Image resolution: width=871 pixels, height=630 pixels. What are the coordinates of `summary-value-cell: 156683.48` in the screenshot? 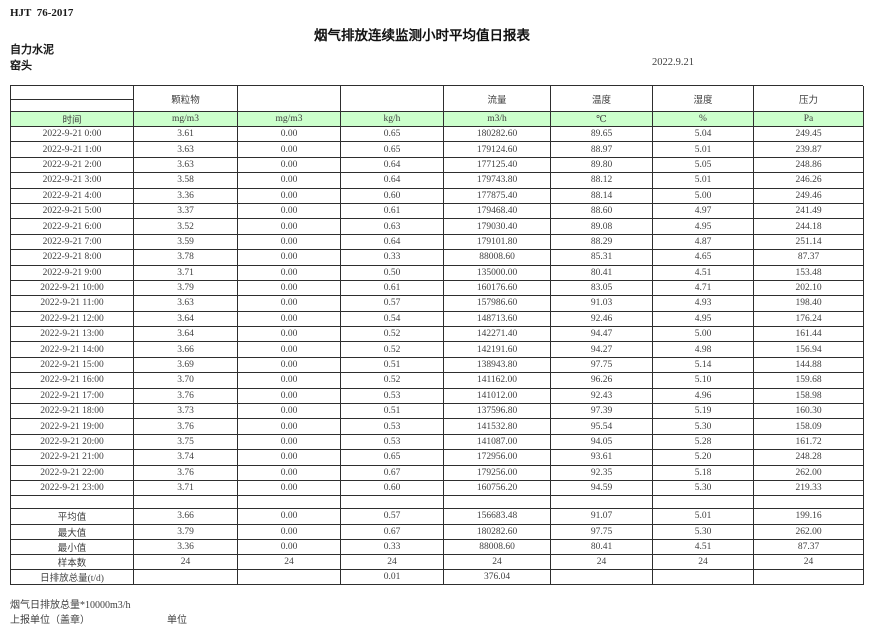 It's located at (497, 517).